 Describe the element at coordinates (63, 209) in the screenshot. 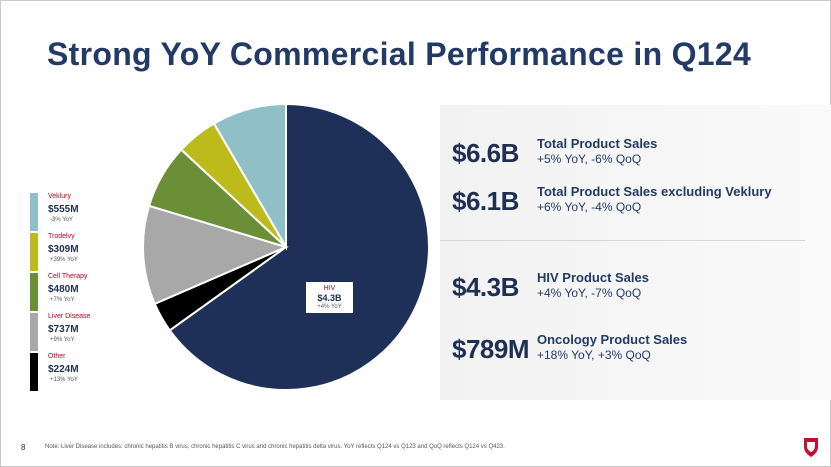

I see `legend-value: $555M` at that location.